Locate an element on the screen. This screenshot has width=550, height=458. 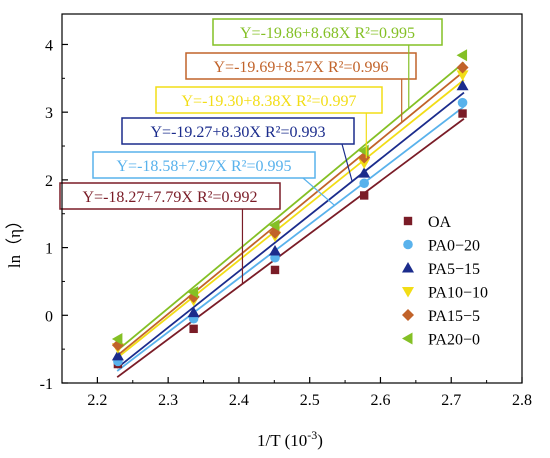
y-tick-label: 4 is located at coordinates (49, 45).